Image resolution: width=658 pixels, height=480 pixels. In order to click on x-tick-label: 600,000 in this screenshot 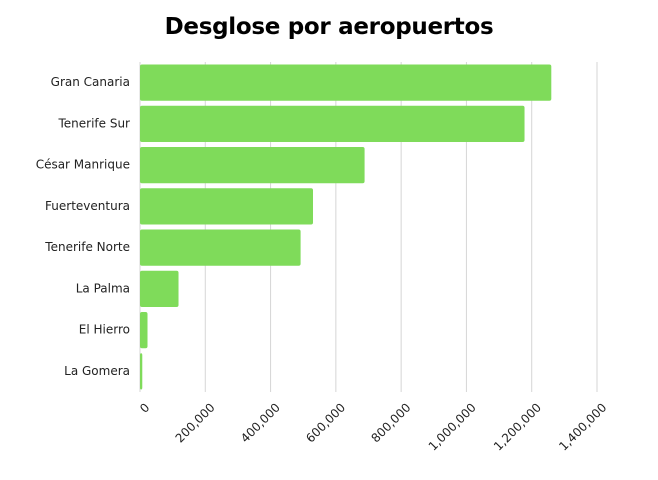, I will do `click(325, 422)`.